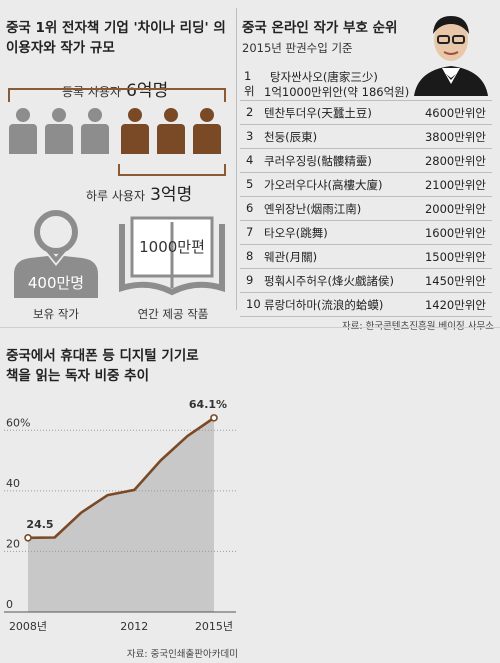 This screenshot has height=663, width=500. What do you see at coordinates (337, 92) in the screenshot?
I see `rank-value: 1억1000만위안(약 186억원)` at bounding box center [337, 92].